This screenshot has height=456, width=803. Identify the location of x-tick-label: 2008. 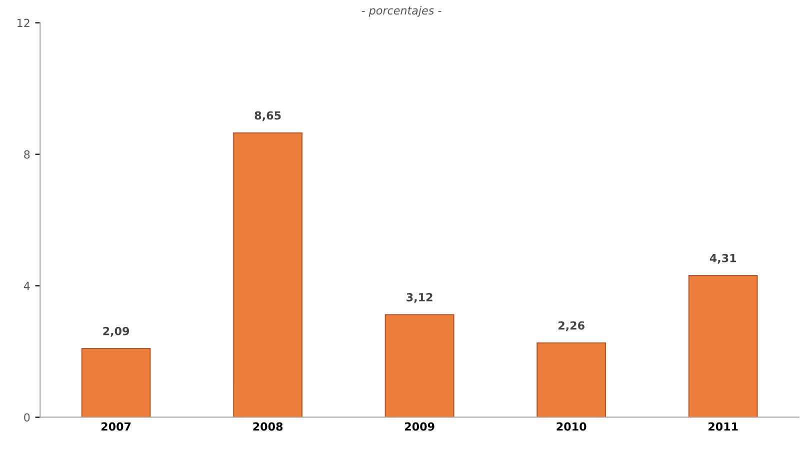
(268, 426).